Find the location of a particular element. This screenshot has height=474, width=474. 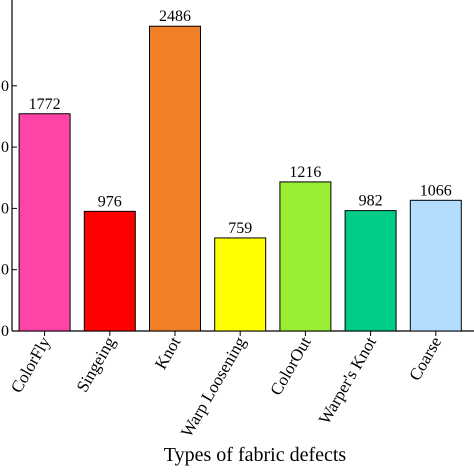

data-label: 2486 is located at coordinates (175, 16).